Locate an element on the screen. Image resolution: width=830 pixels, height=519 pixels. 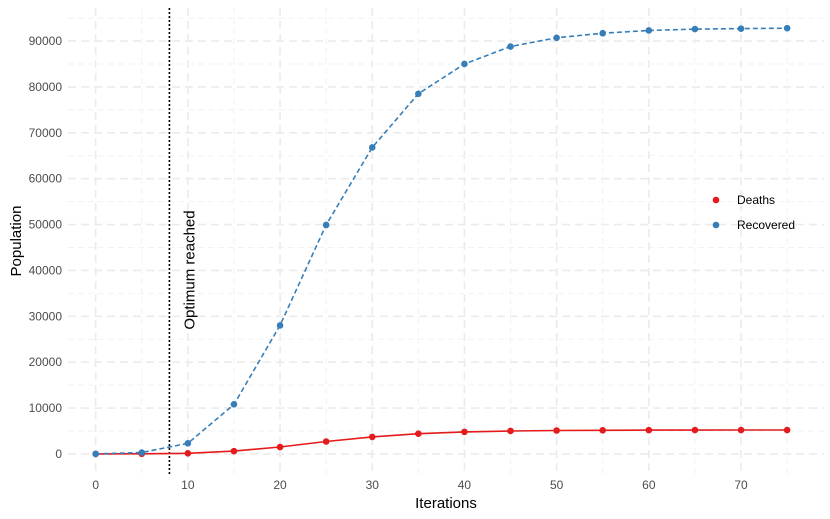
y-axis-title: Population is located at coordinates (16, 241).